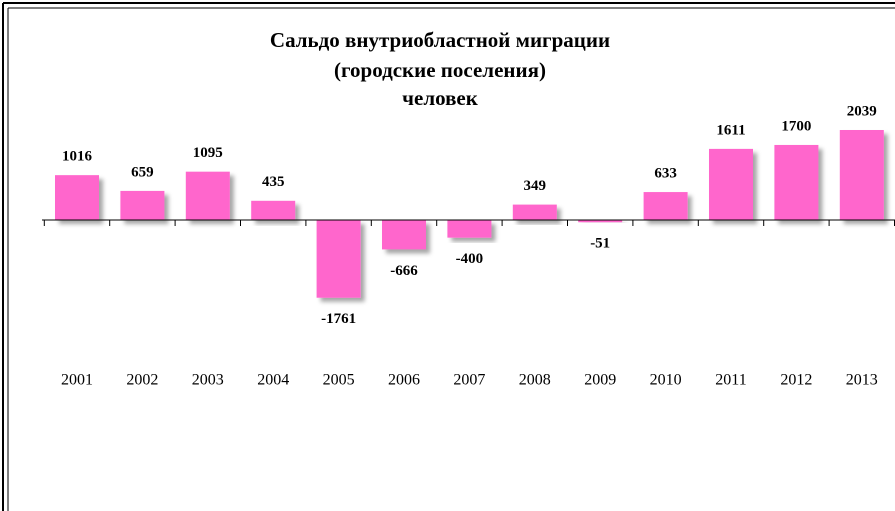 Image resolution: width=895 pixels, height=511 pixels. I want to click on value-label: 2039, so click(862, 111).